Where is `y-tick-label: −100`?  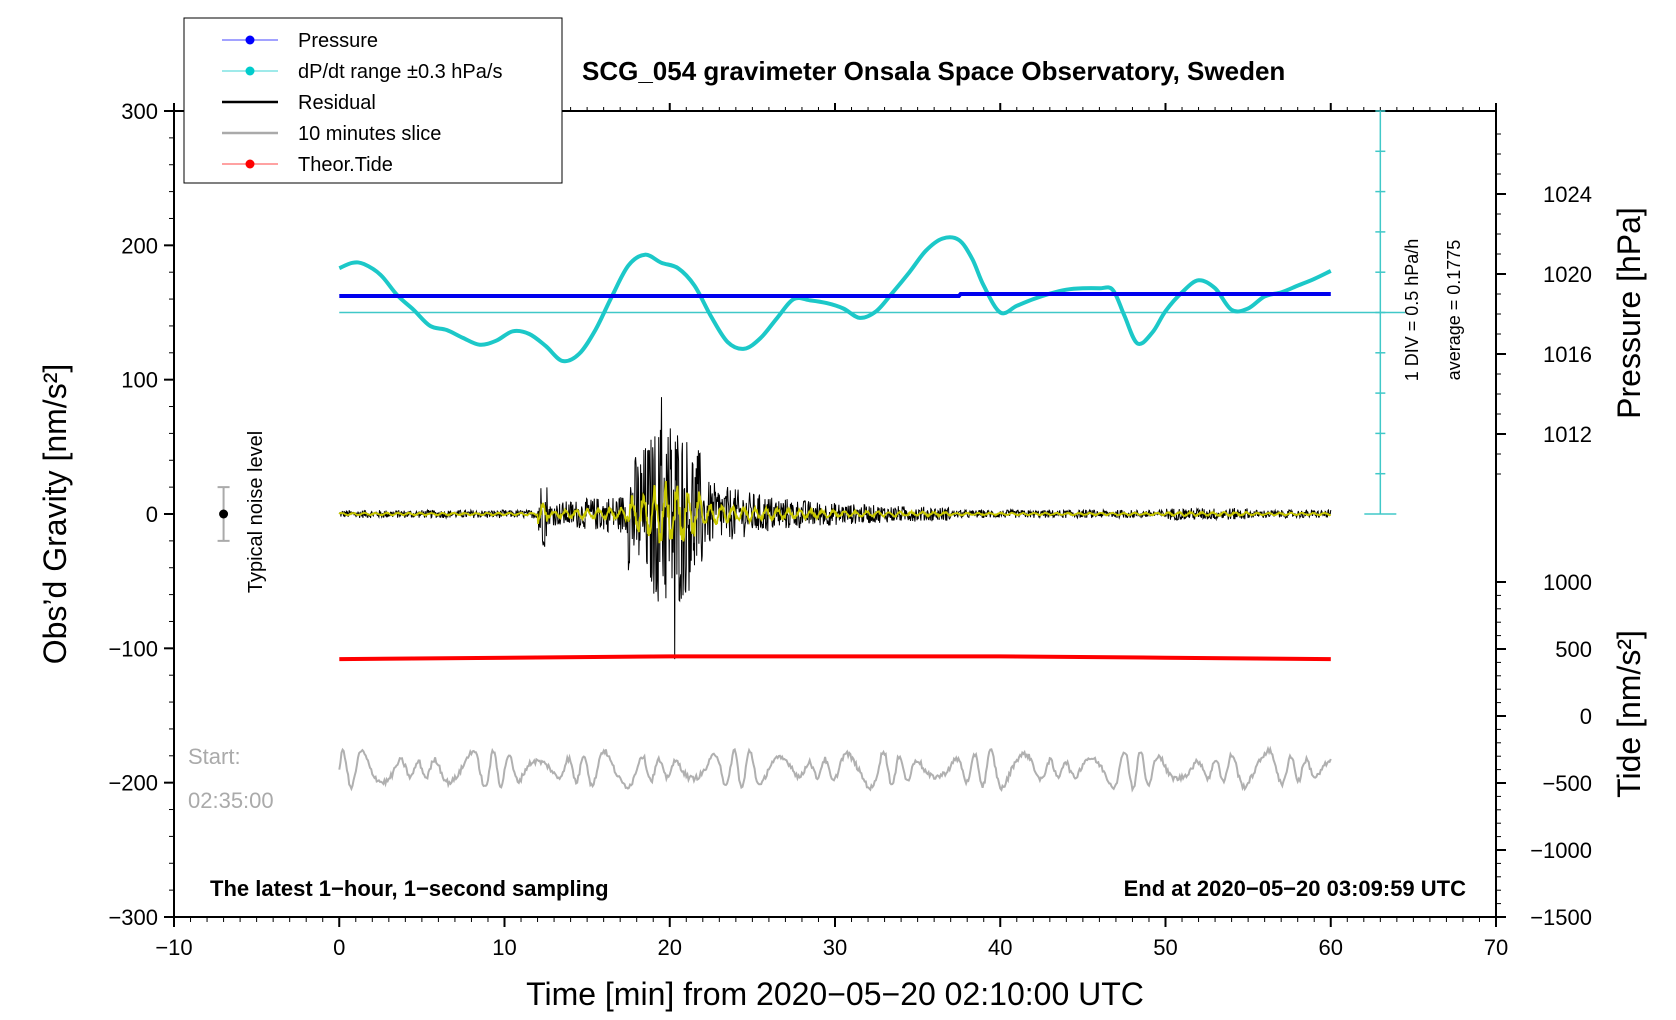
y-tick-label: −100 is located at coordinates (133, 648).